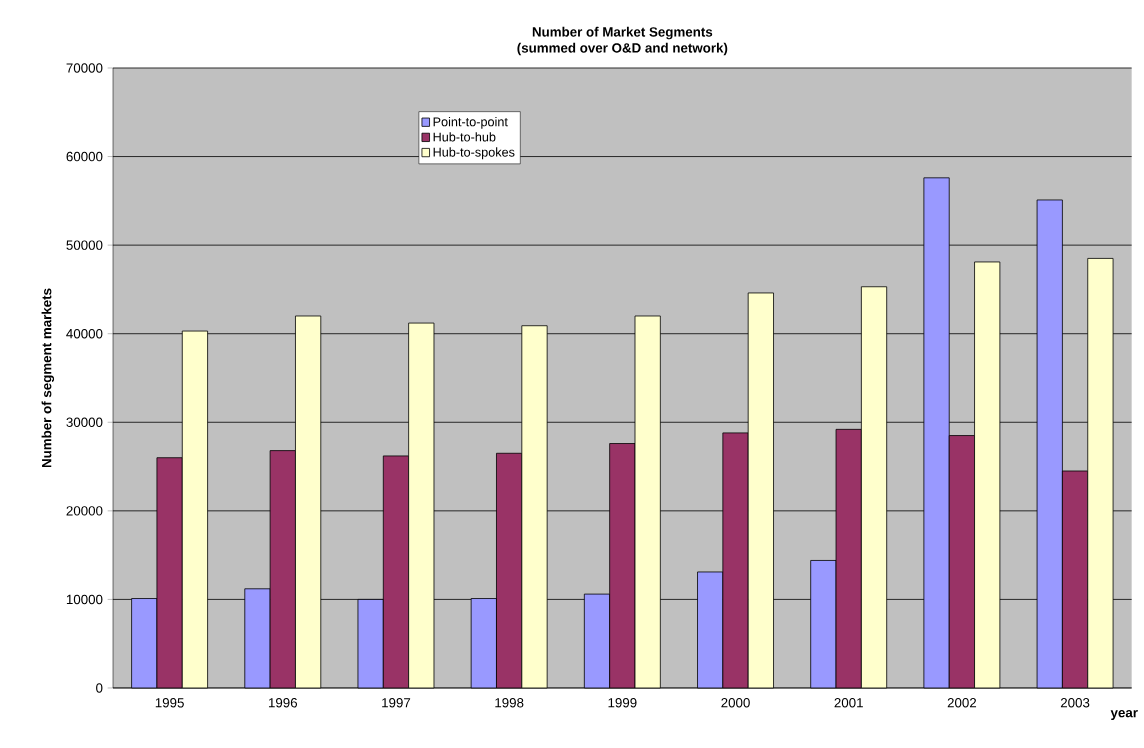 The height and width of the screenshot is (748, 1144). I want to click on y-tick-label: 20000, so click(84, 511).